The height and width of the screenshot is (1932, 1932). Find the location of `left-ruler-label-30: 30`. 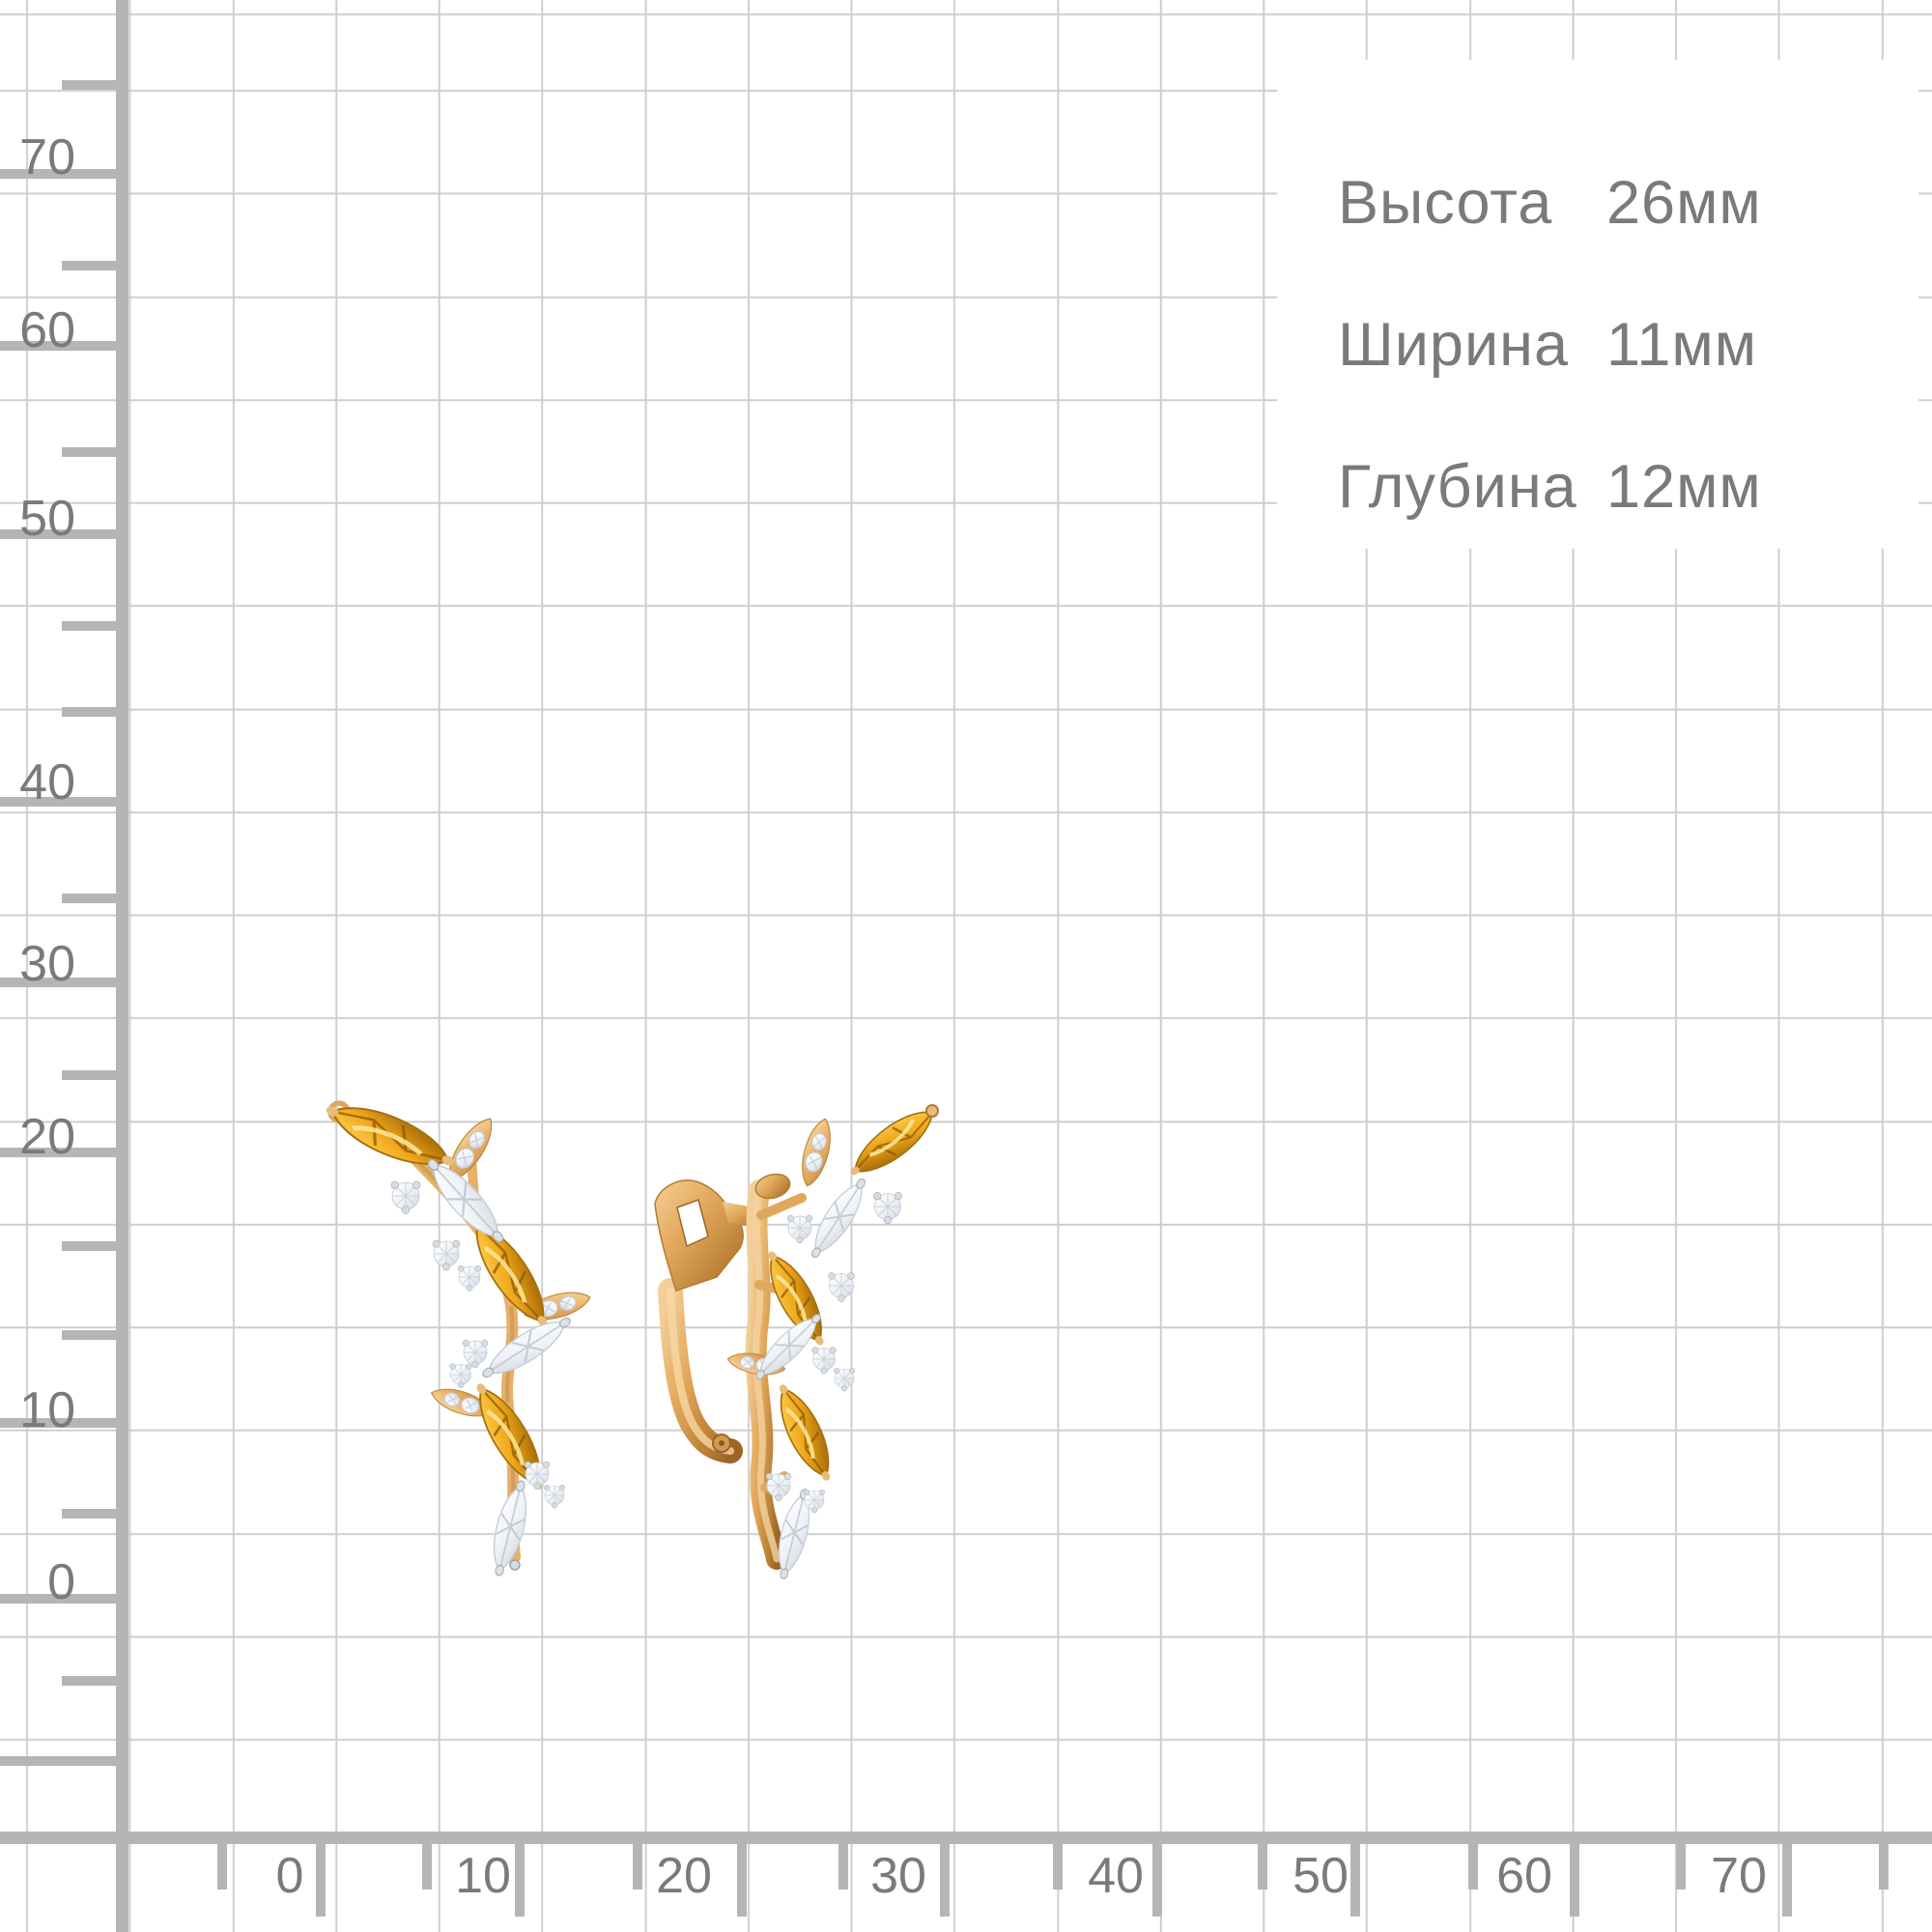

left-ruler-label-30: 30 is located at coordinates (47, 964).